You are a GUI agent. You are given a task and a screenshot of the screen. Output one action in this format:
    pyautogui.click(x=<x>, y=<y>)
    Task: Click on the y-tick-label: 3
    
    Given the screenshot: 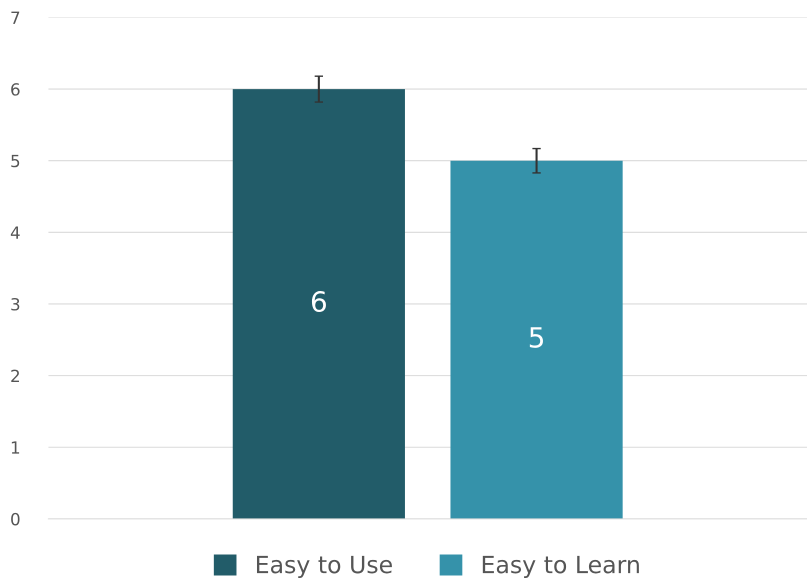 What is the action you would take?
    pyautogui.click(x=15, y=304)
    